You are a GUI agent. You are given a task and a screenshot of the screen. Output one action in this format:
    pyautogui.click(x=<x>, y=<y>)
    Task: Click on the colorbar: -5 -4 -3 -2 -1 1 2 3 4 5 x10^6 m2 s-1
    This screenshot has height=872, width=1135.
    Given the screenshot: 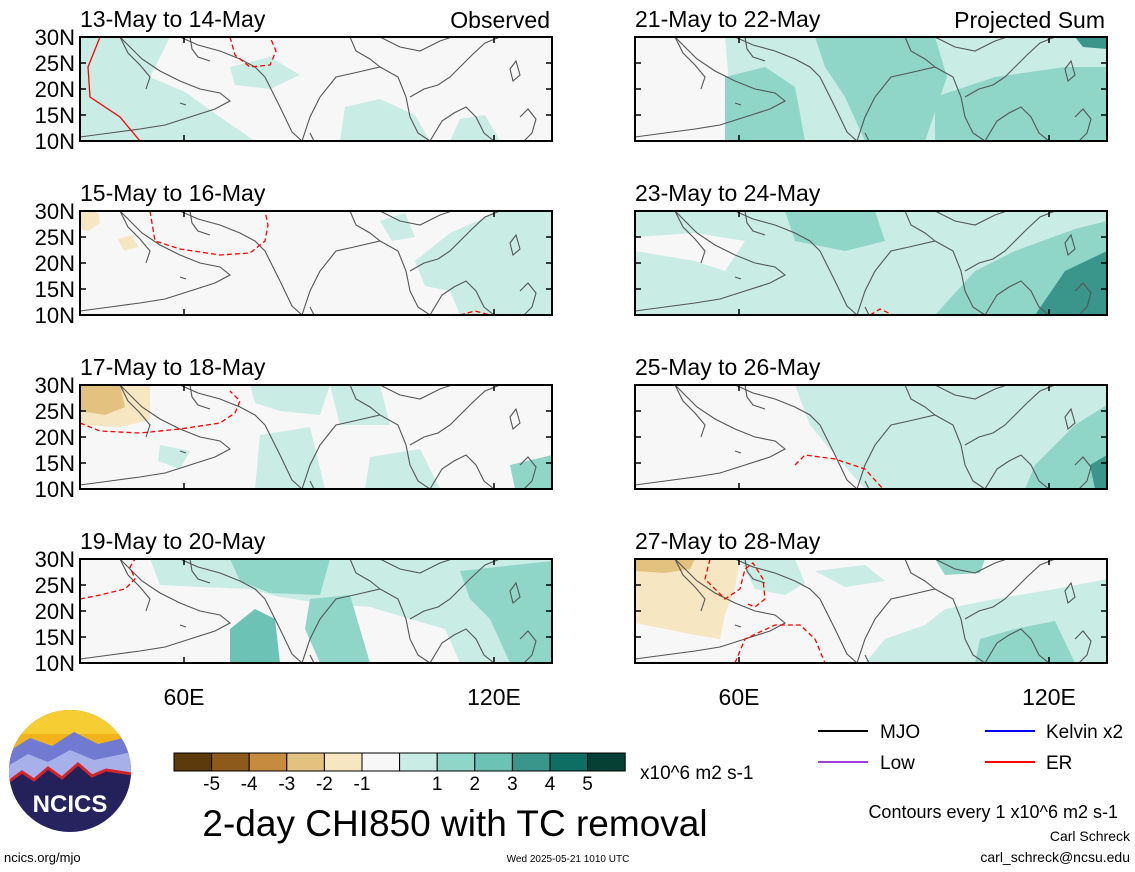 What is the action you would take?
    pyautogui.click(x=463, y=773)
    